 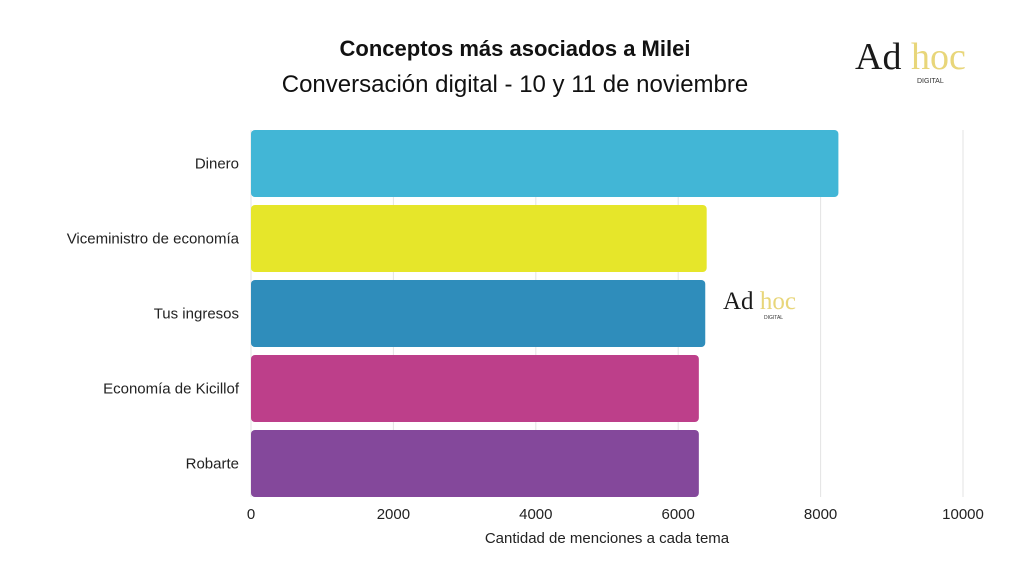 I want to click on watermark-tag: DIGITAL, so click(x=774, y=318).